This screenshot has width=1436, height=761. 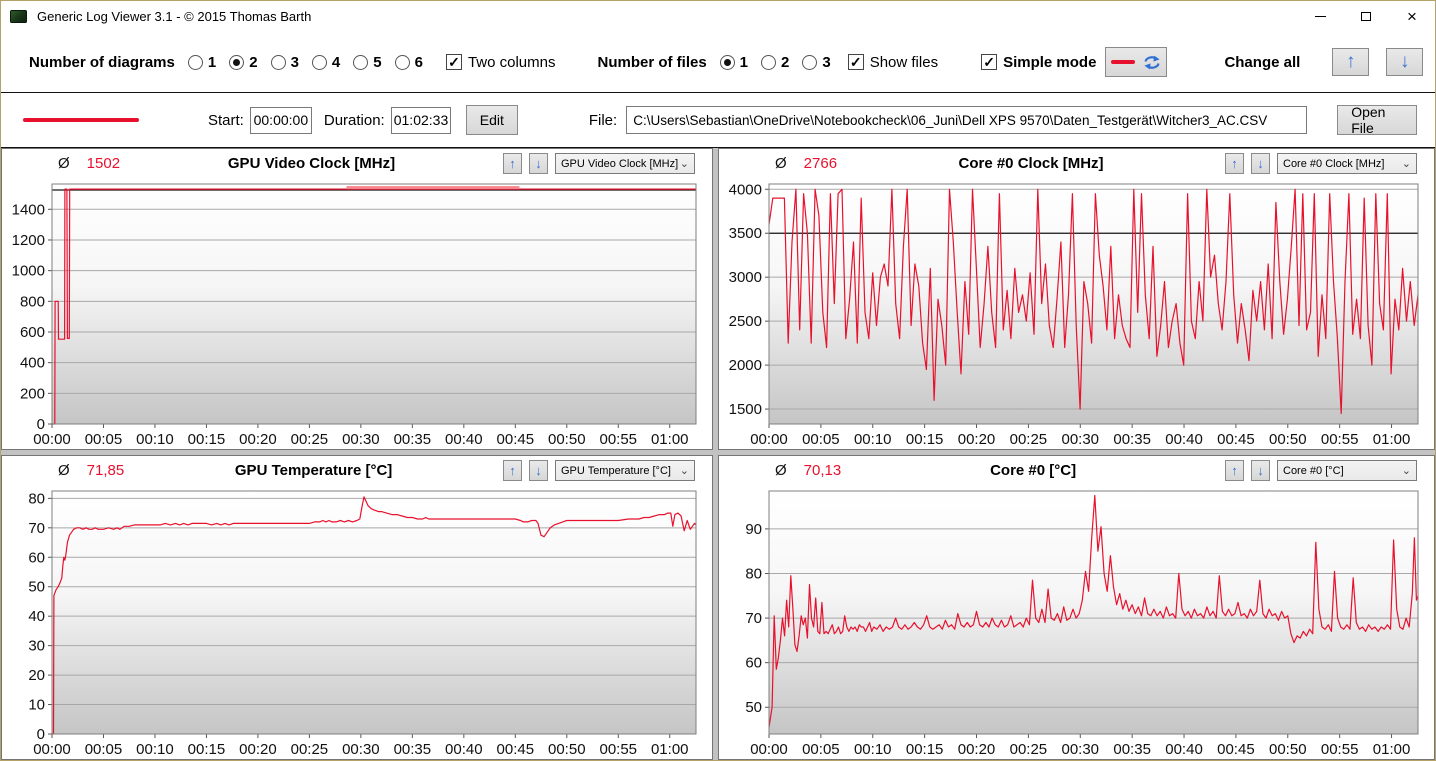 I want to click on simple-mode-checkbox: ✓, so click(x=989, y=62).